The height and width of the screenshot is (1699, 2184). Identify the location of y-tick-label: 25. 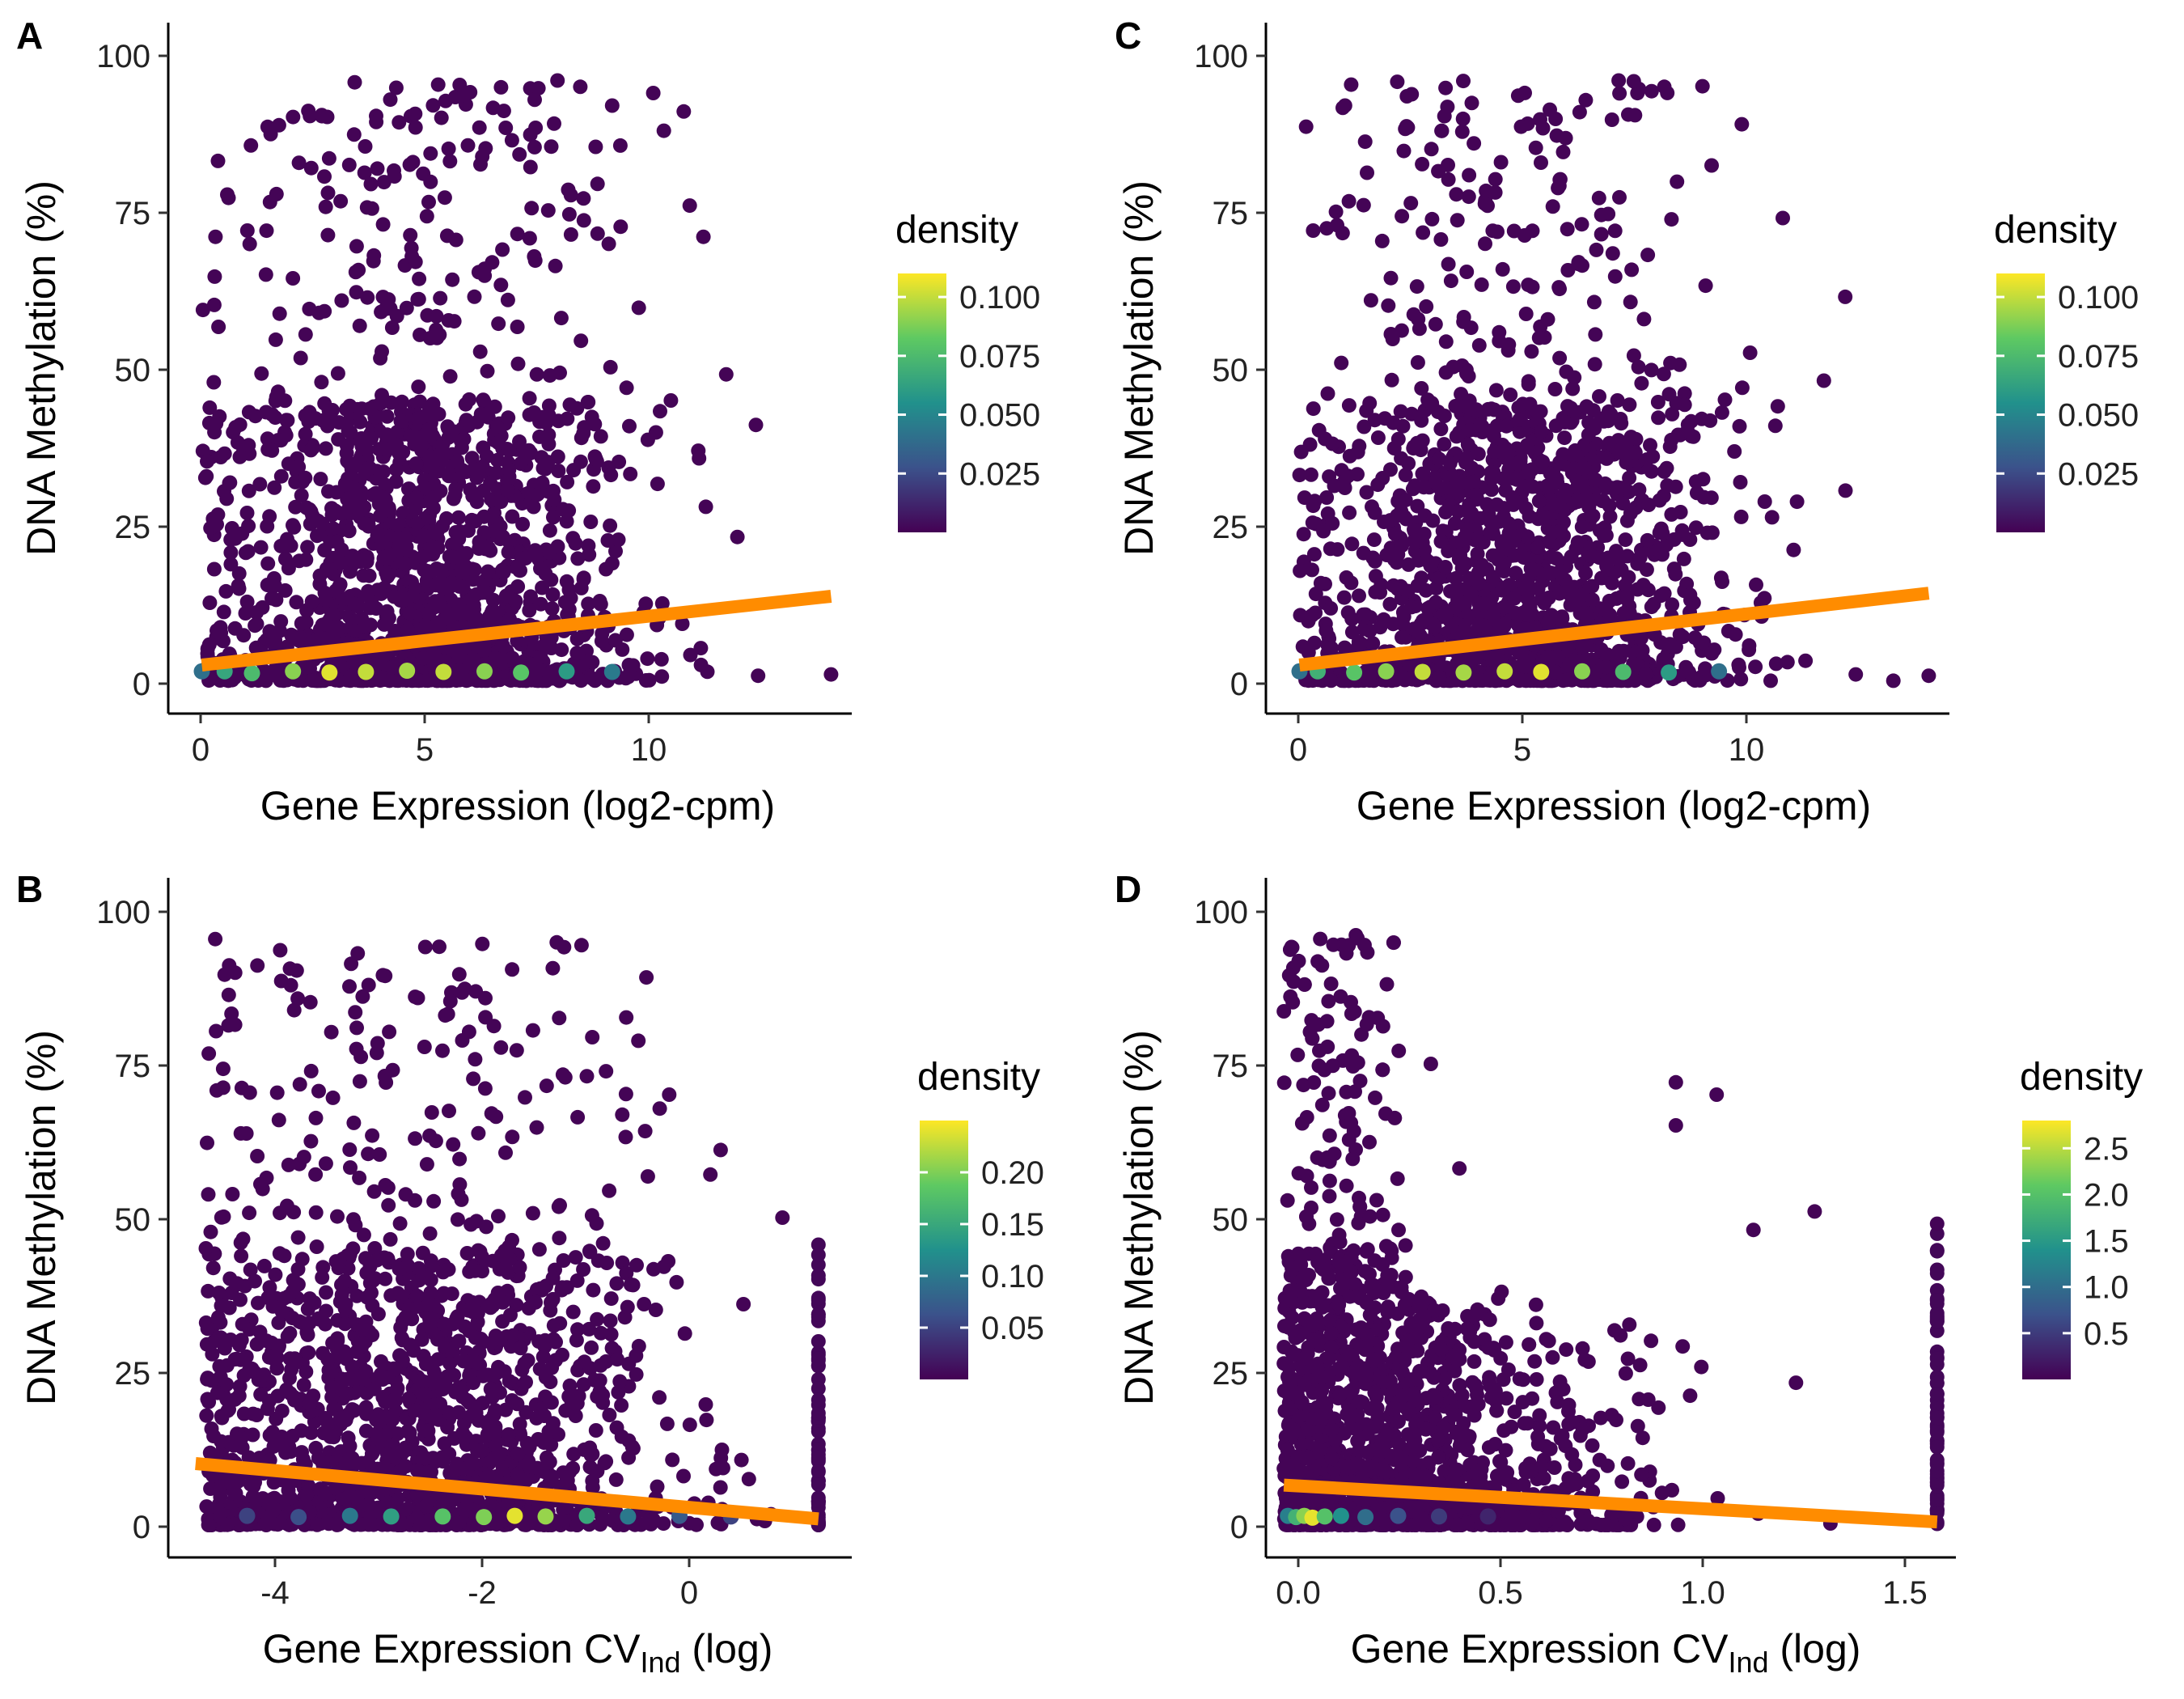
(133, 527).